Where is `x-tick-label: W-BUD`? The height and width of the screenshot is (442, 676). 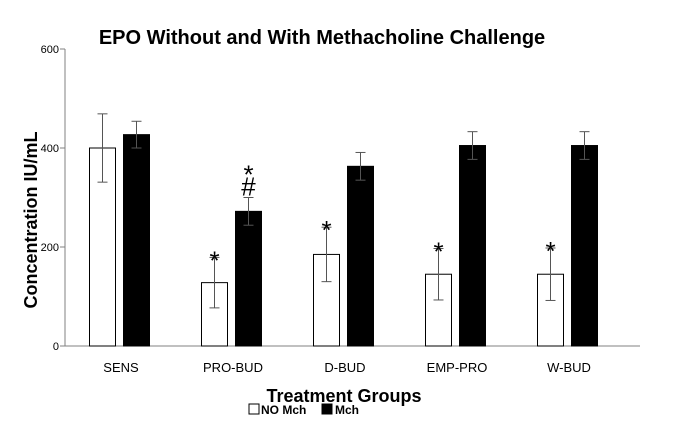 x-tick-label: W-BUD is located at coordinates (569, 367).